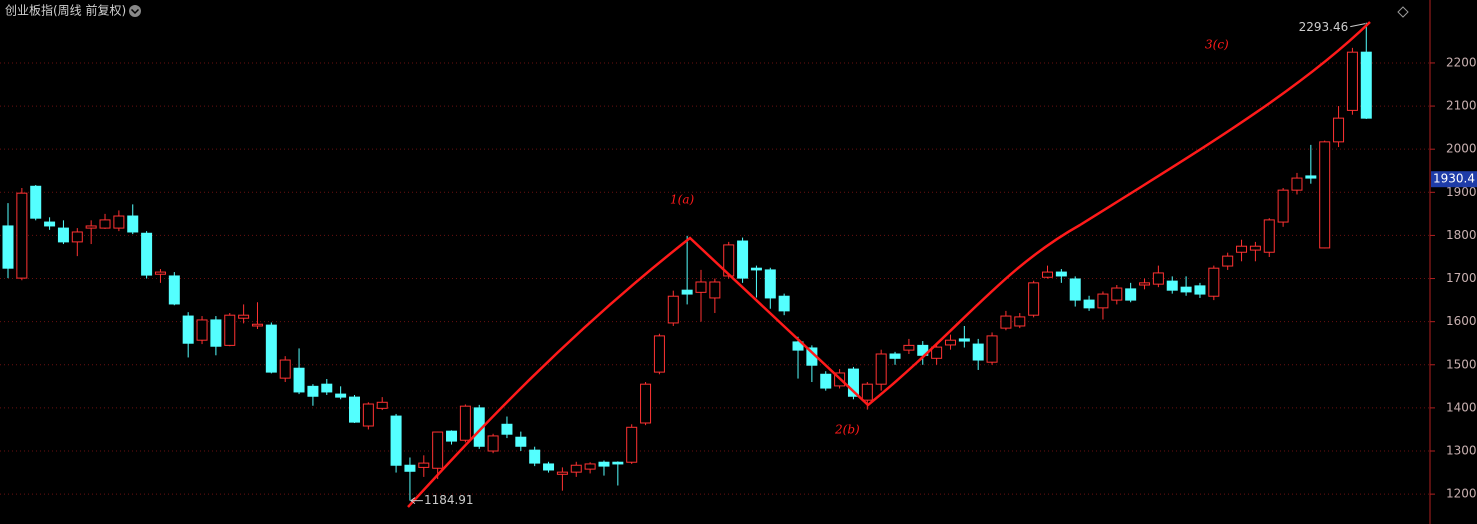  Describe the element at coordinates (1461, 494) in the screenshot. I see `y-tick-label: 1200` at that location.